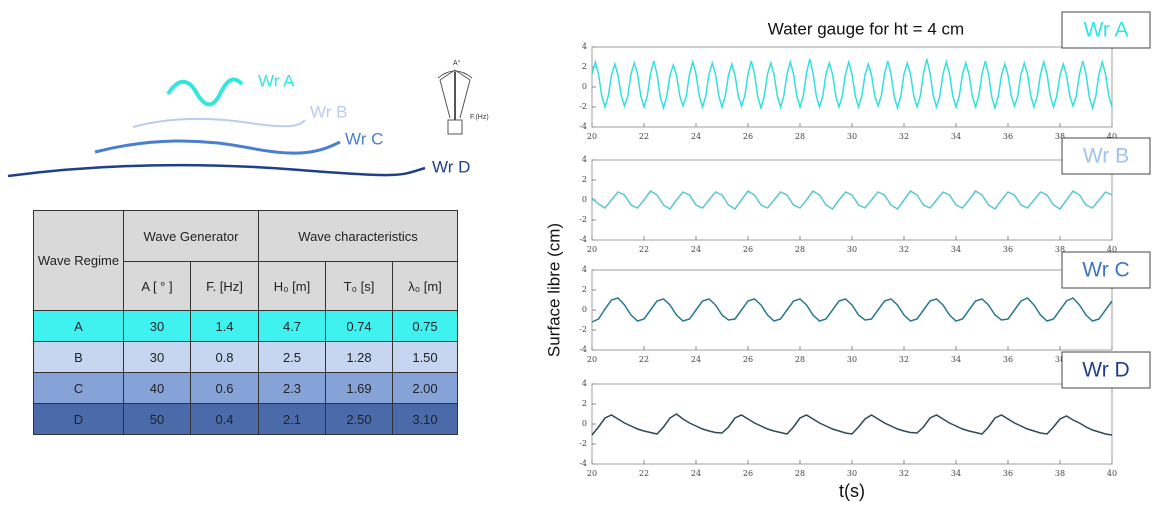 This screenshot has width=1163, height=506. I want to click on pendulum-label: A°, so click(457, 63).